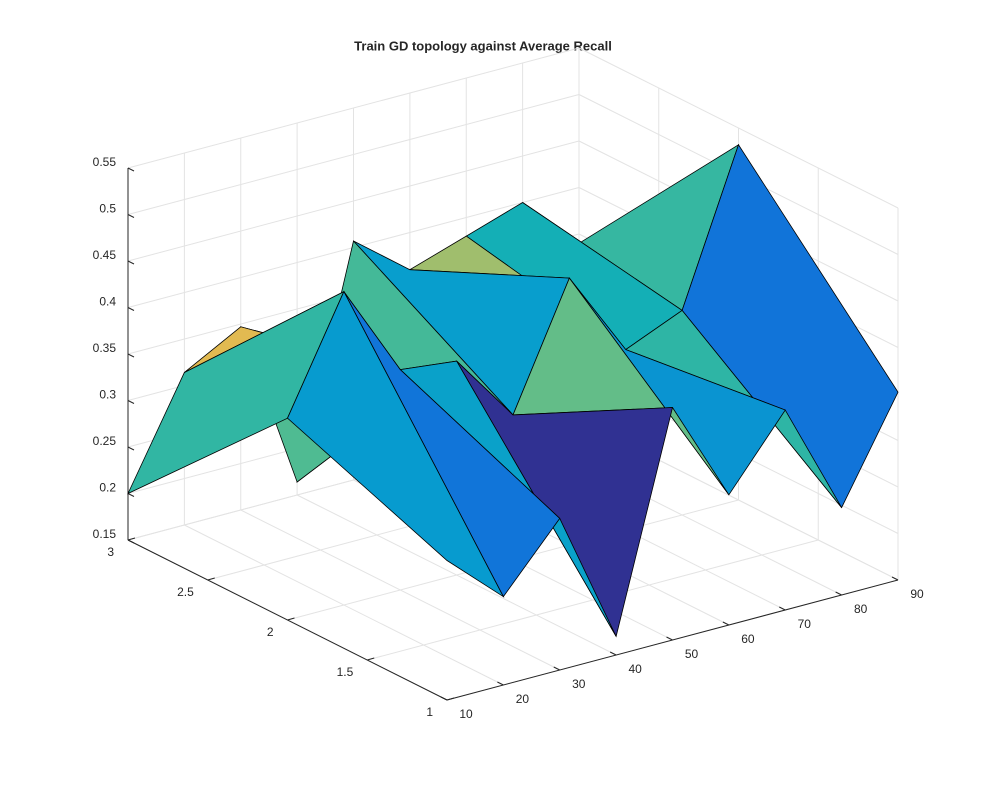  Describe the element at coordinates (593, 600) in the screenshot. I see `grid-line` at that location.